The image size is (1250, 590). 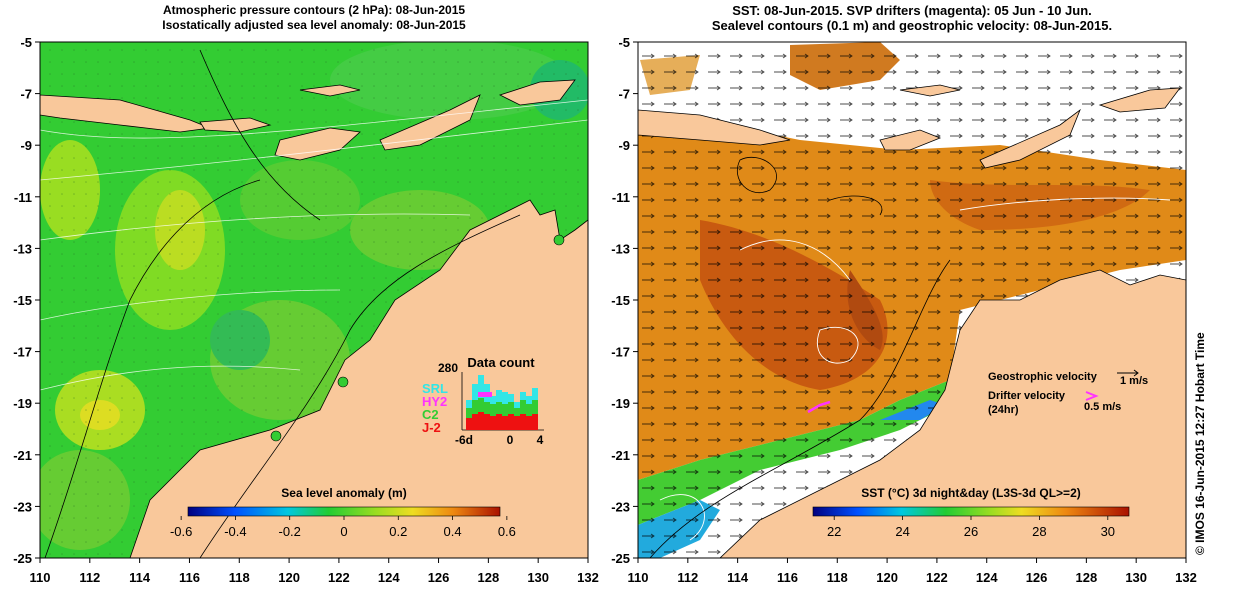 I want to click on left-y-tick-label: -9, so click(x=26, y=145).